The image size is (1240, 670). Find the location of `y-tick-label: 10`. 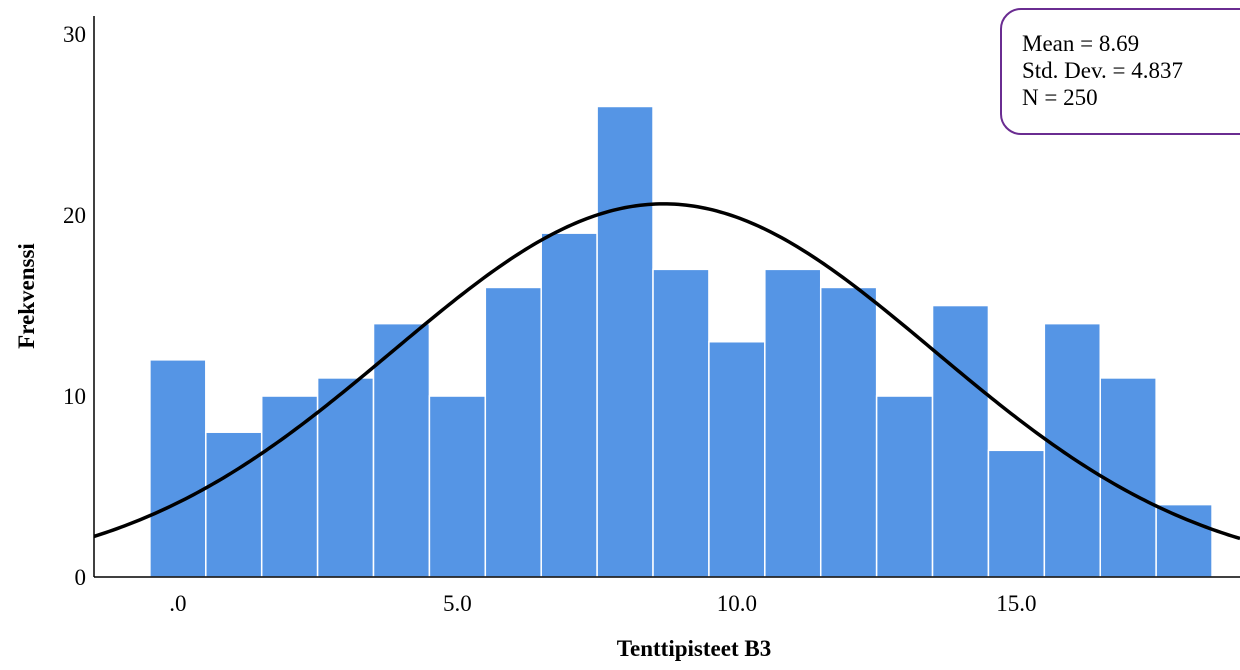

y-tick-label: 10 is located at coordinates (74, 396).